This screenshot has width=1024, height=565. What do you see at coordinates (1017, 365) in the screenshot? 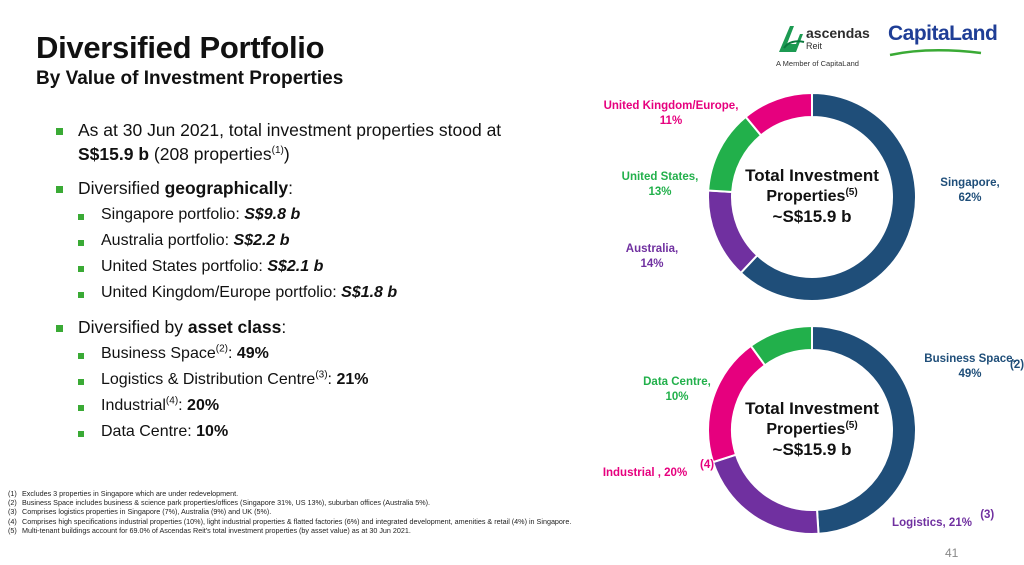
I see `slice-footnote-ref: (2)` at bounding box center [1017, 365].